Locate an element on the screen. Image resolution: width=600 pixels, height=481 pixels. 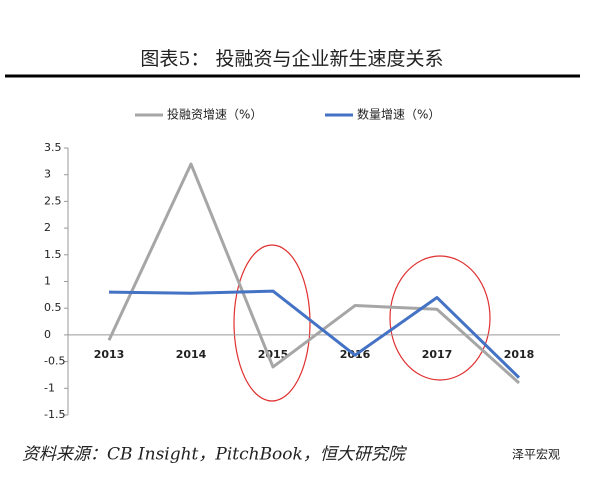
y-tick-label: -1.5 is located at coordinates (54, 414).